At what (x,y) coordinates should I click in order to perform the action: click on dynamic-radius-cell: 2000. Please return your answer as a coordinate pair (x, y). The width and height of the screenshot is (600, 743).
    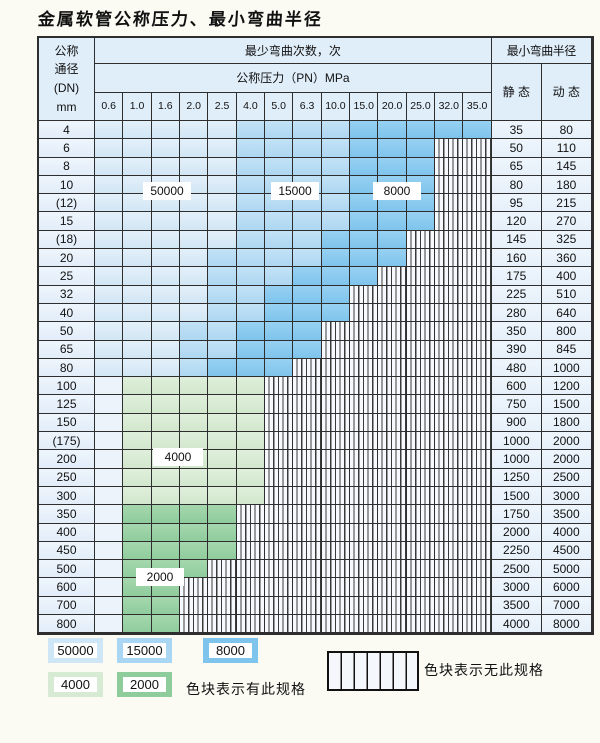
    Looking at the image, I should click on (566, 459).